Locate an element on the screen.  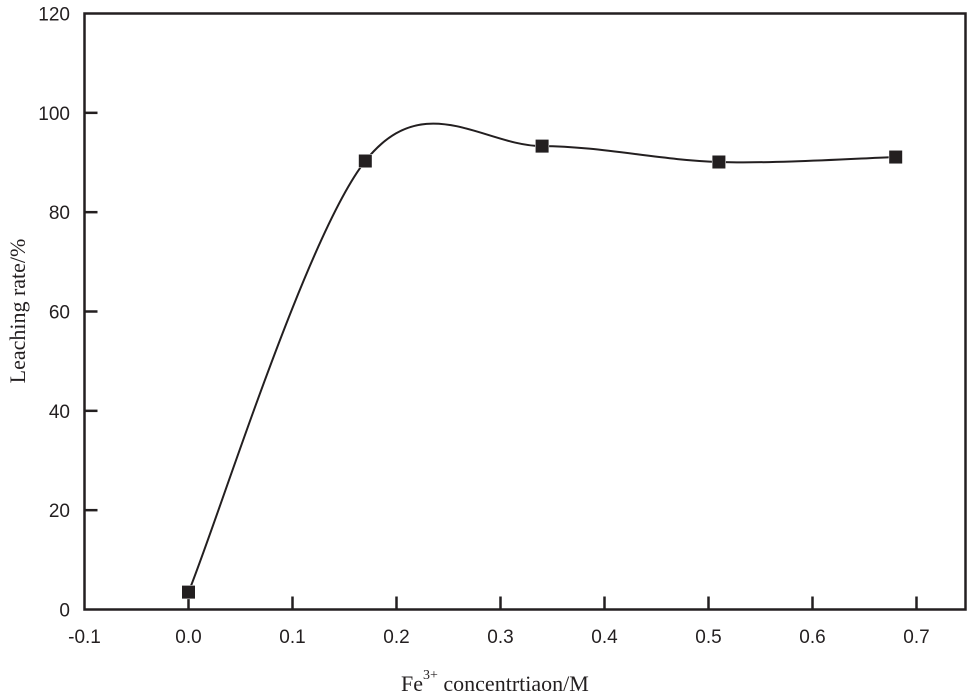
x-tick-label: 0.2 is located at coordinates (396, 637).